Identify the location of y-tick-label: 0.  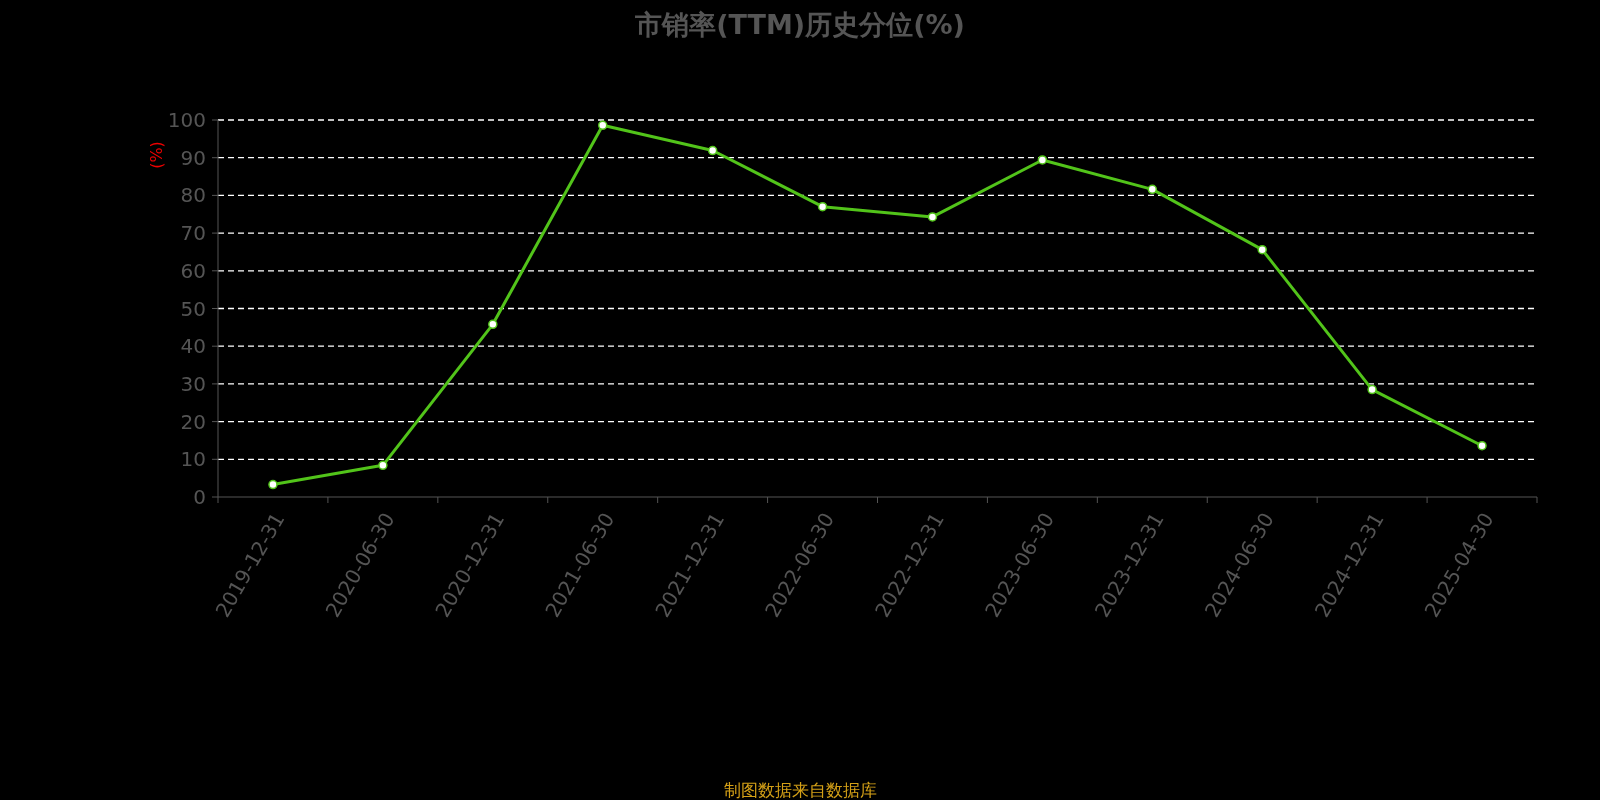
(199, 497).